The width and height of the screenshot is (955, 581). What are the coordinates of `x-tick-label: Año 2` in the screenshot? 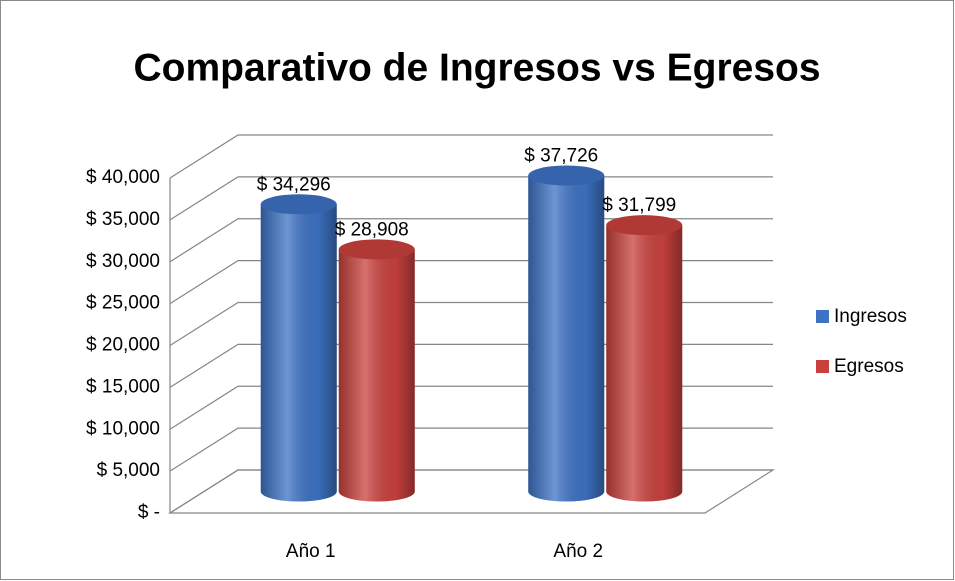 It's located at (578, 551).